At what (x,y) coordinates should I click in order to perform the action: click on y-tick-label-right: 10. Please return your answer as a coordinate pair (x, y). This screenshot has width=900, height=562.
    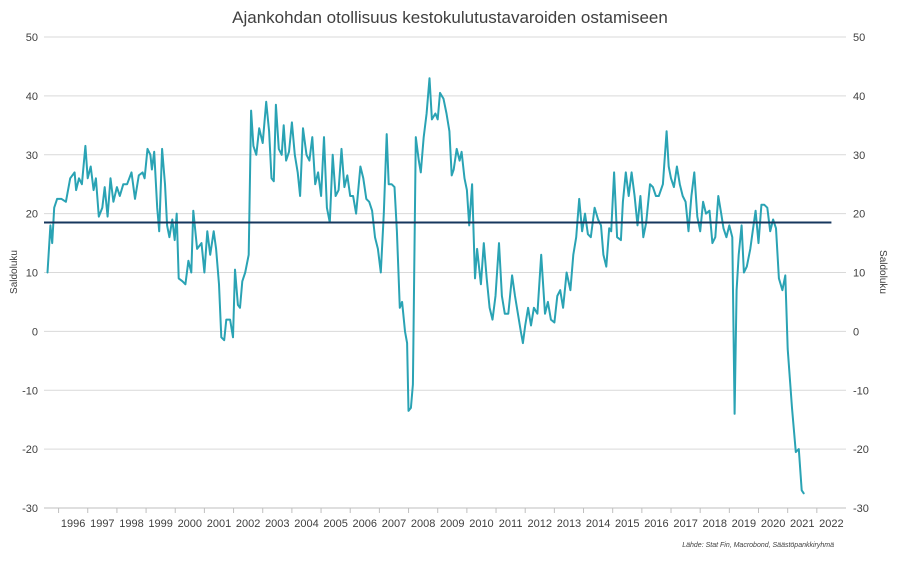
    Looking at the image, I should click on (859, 274).